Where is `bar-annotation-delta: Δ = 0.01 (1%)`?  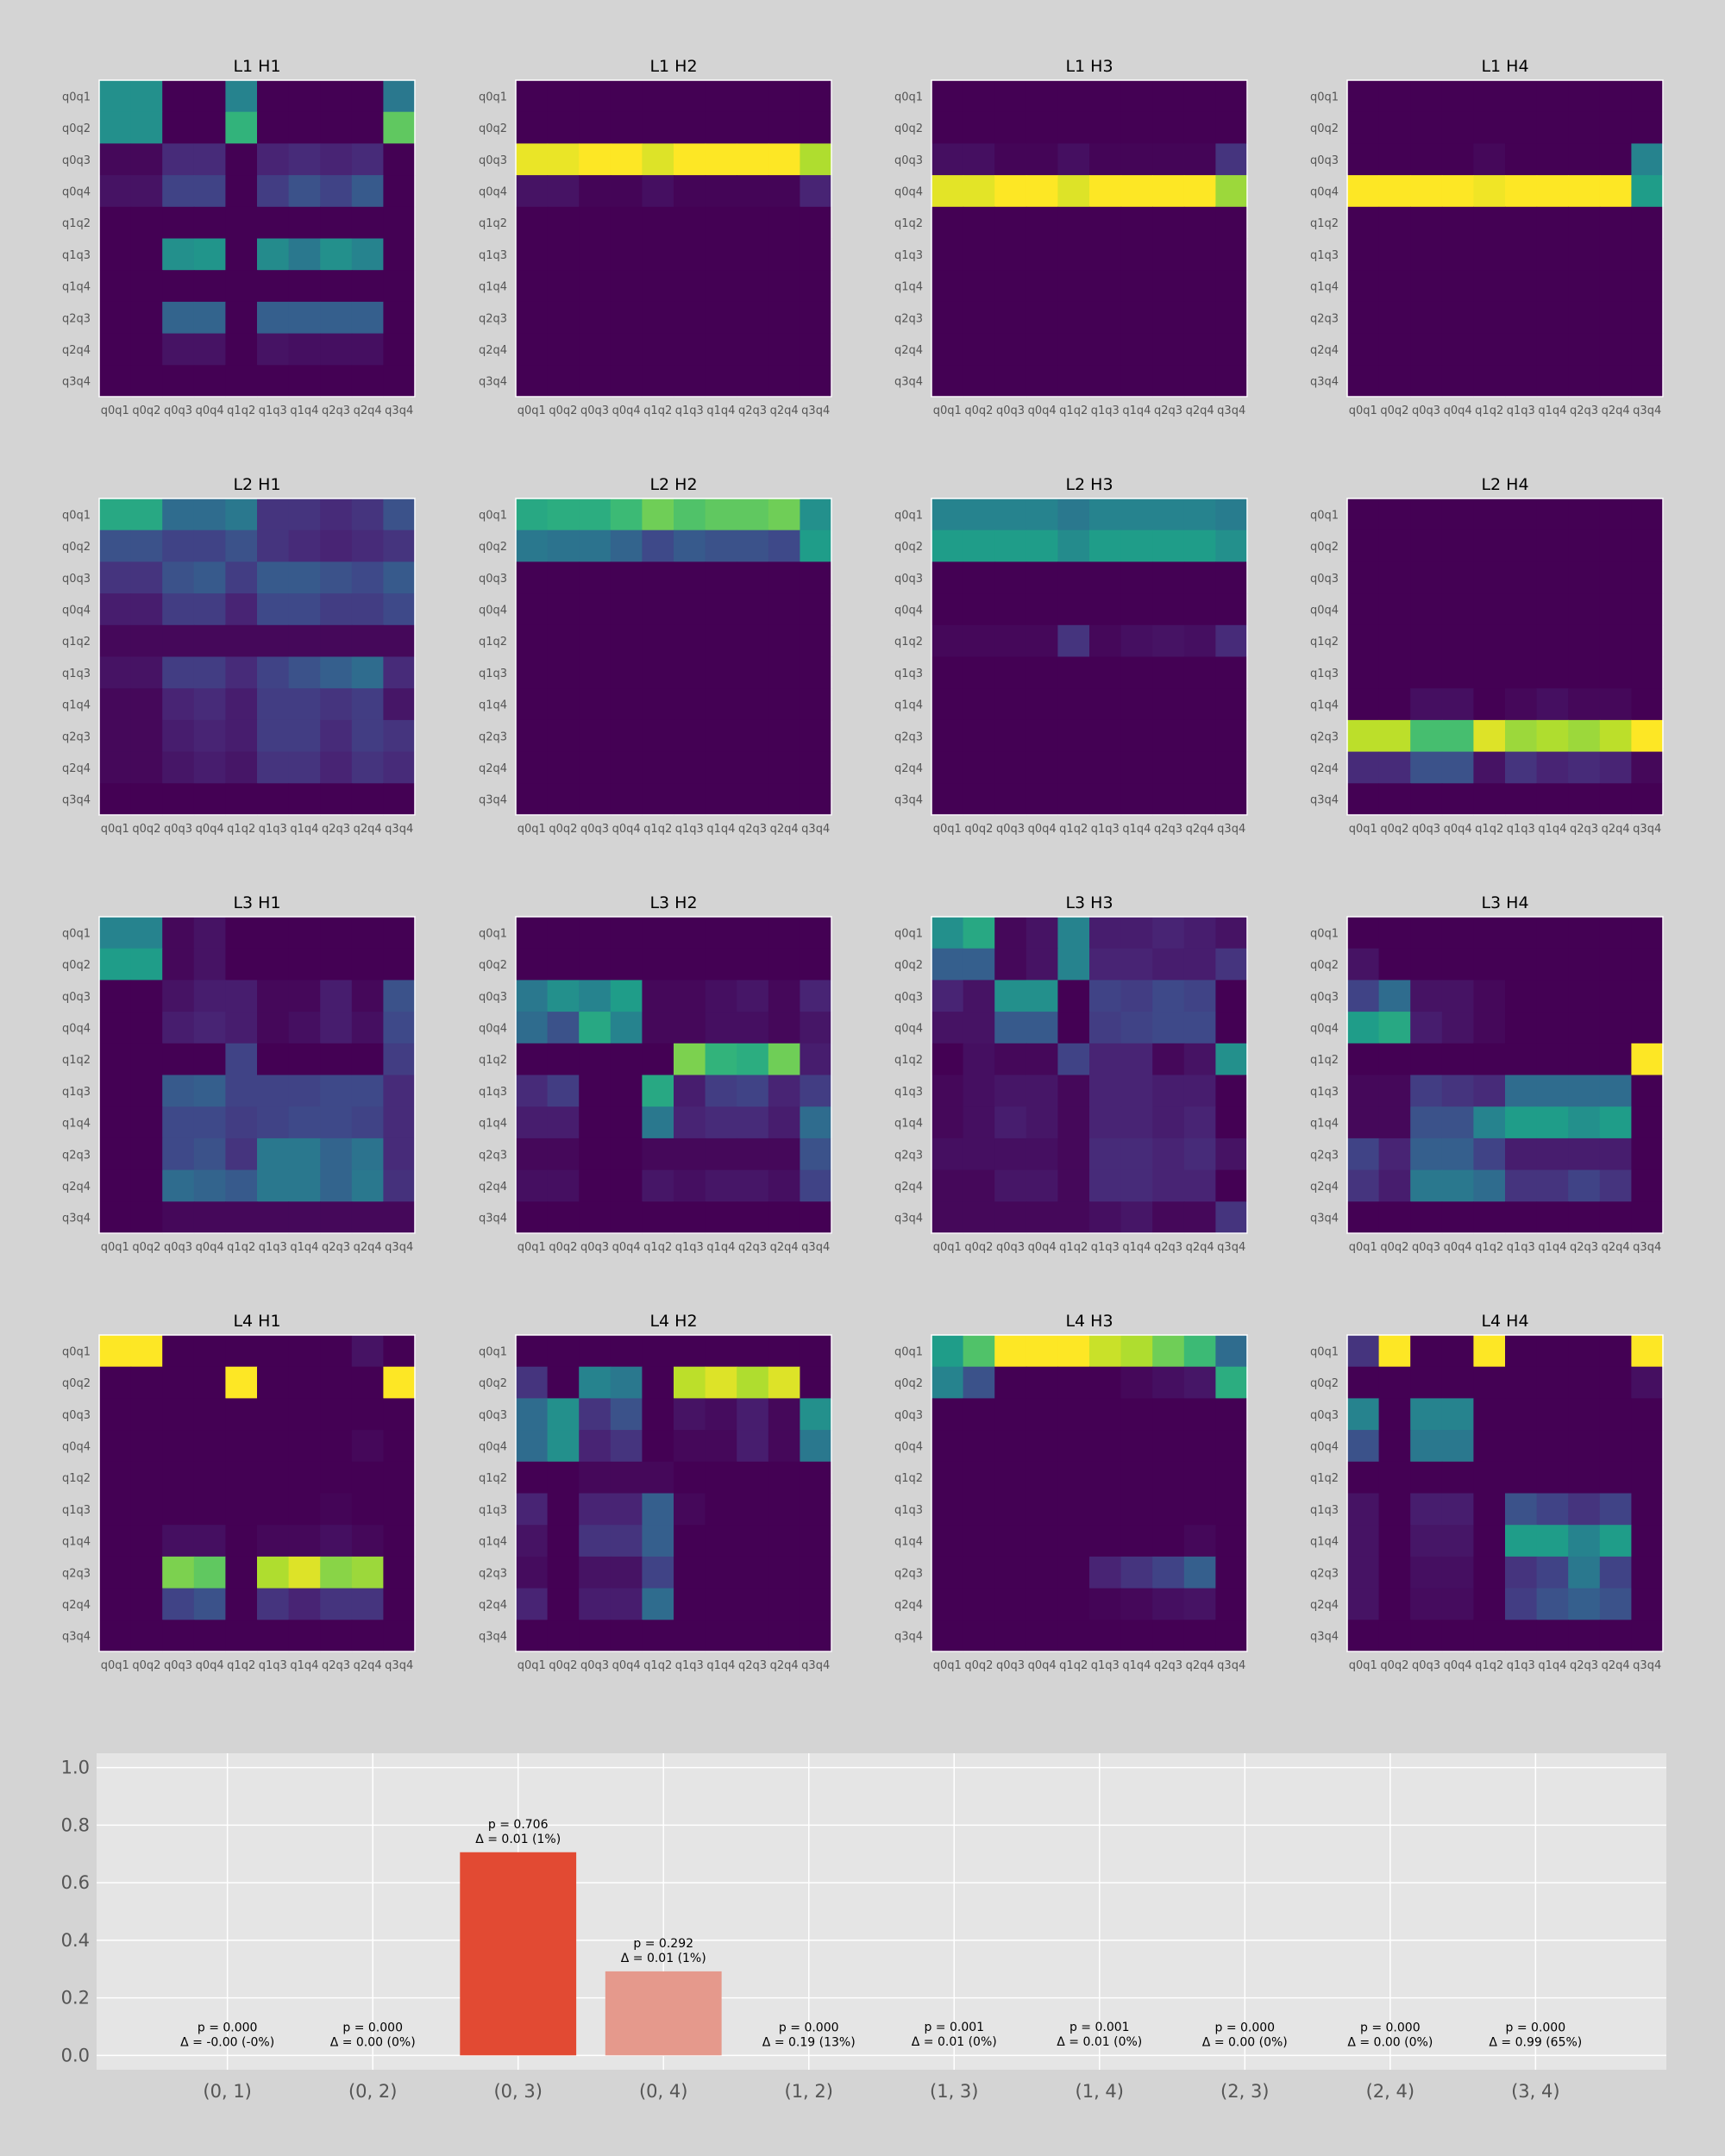 bar-annotation-delta: Δ = 0.01 (1%) is located at coordinates (518, 1839).